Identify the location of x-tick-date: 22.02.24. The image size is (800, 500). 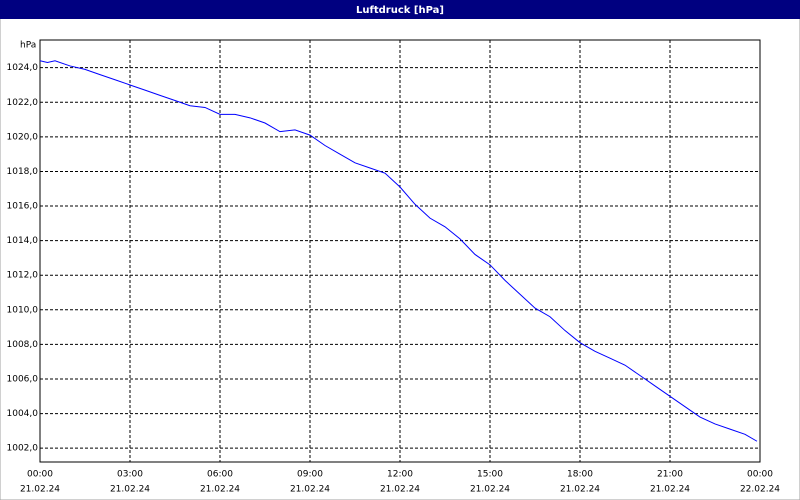
(760, 490).